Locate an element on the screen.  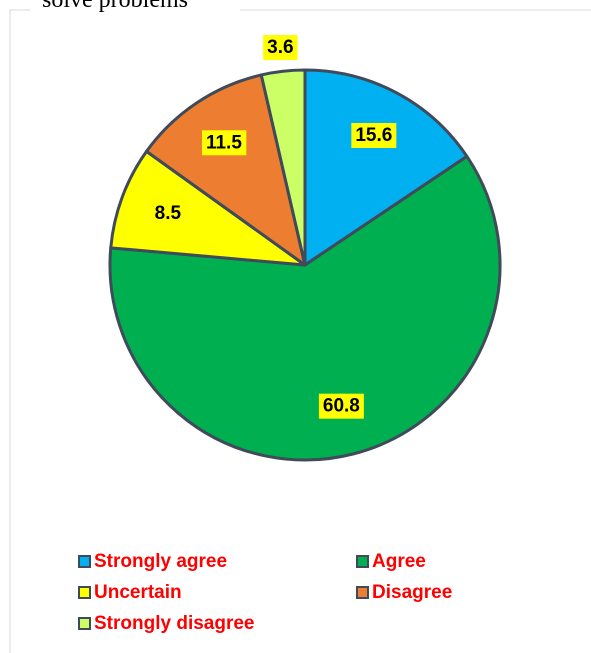
legend-label: Strongly disagree is located at coordinates (174, 623).